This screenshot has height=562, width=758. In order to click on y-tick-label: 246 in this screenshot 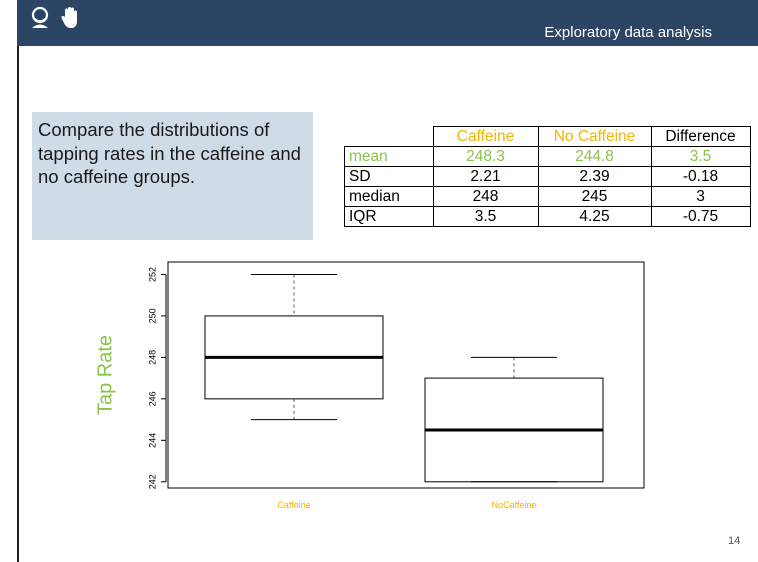, I will do `click(152, 398)`.